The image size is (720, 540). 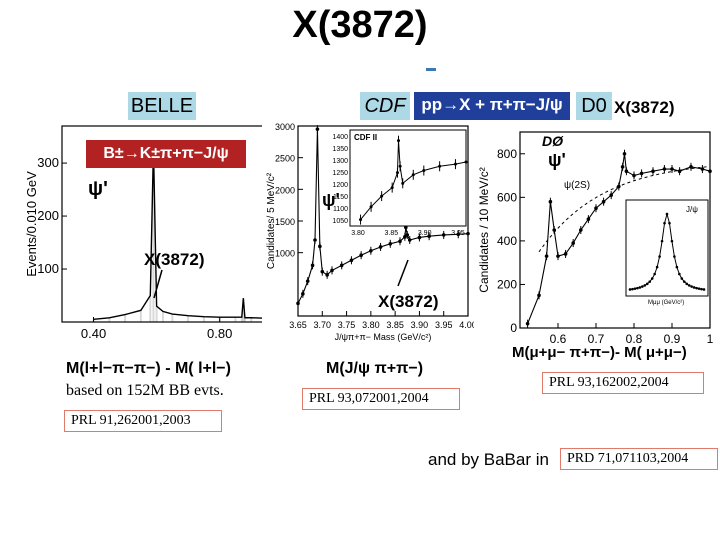 What do you see at coordinates (624, 209) in the screenshot?
I see `background-curve` at bounding box center [624, 209].